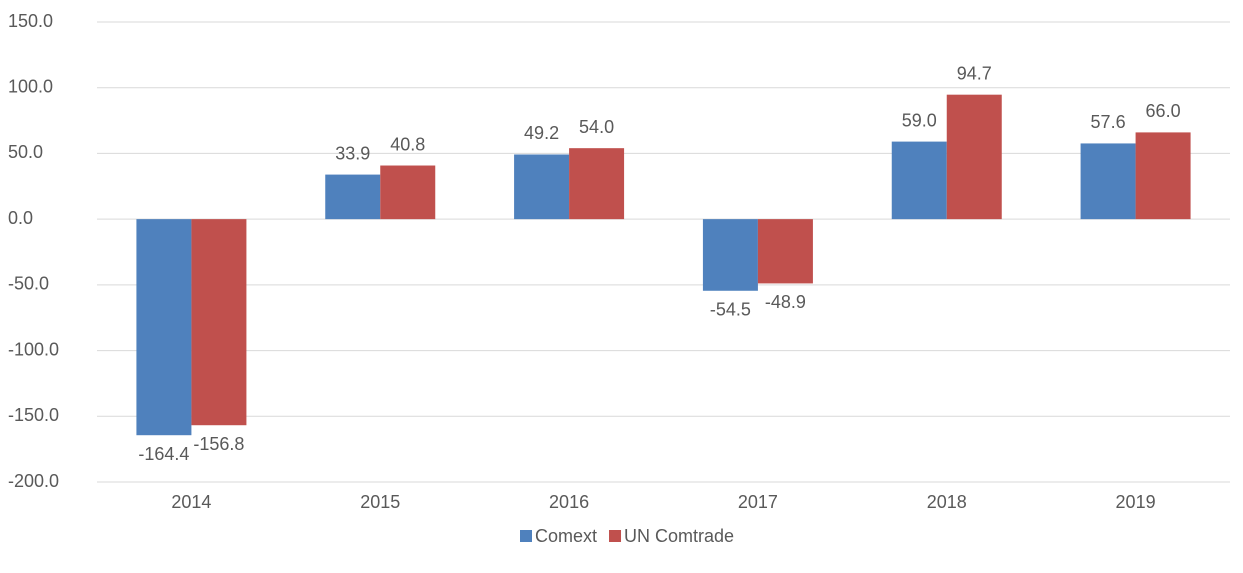 The image size is (1243, 573). Describe the element at coordinates (352, 153) in the screenshot. I see `value-label: 33.9` at that location.